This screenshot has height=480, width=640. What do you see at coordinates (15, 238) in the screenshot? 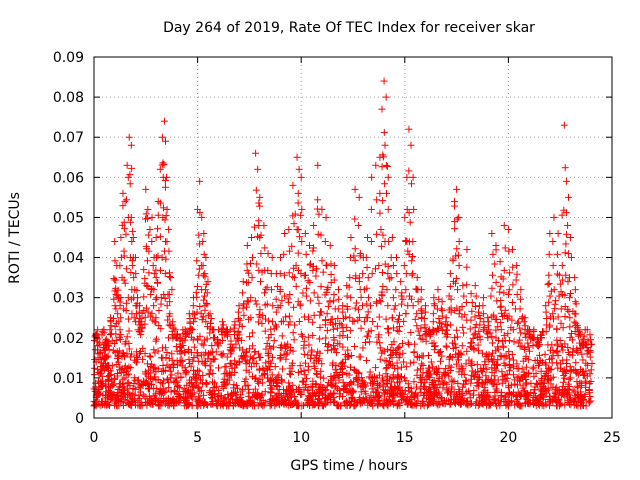
I see `y-axis-label: ROTI / TECUs` at bounding box center [15, 238].